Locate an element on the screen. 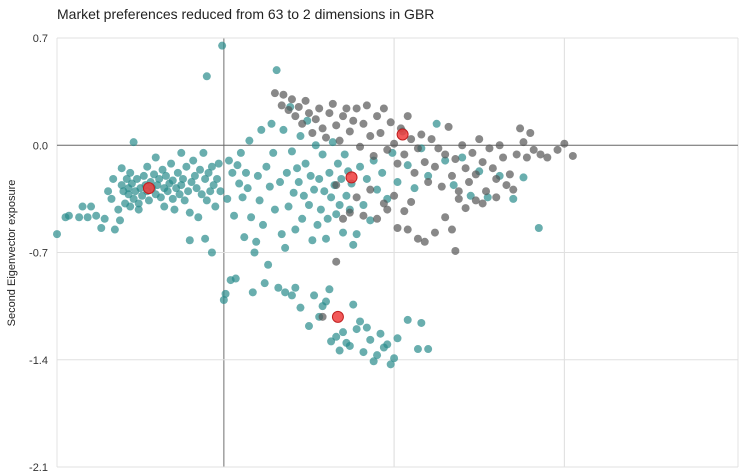  y-tick-labels: 0.7 0.0 -0.7 -1.4 -2.1 is located at coordinates (38, 252).